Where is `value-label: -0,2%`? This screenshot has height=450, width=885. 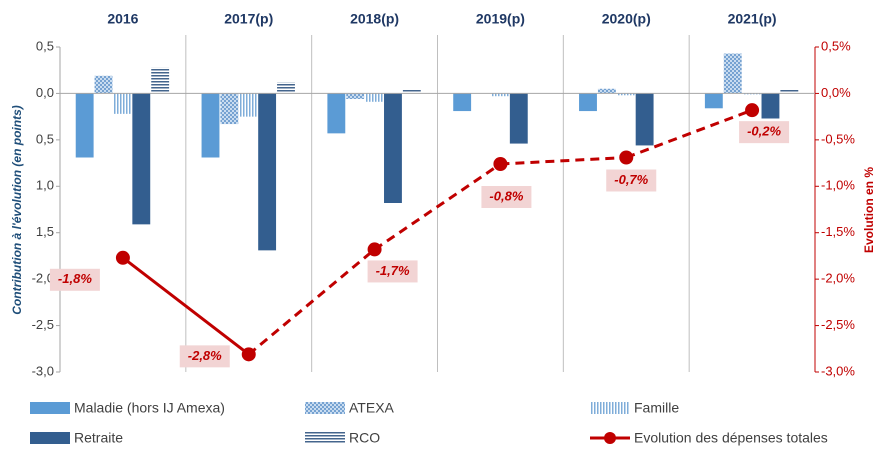 value-label: -0,2% is located at coordinates (764, 131).